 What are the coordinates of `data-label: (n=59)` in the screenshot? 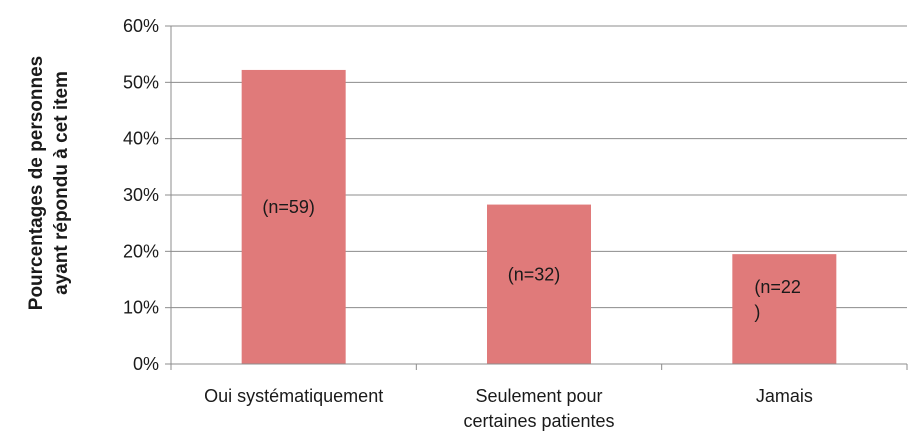 It's located at (288, 207).